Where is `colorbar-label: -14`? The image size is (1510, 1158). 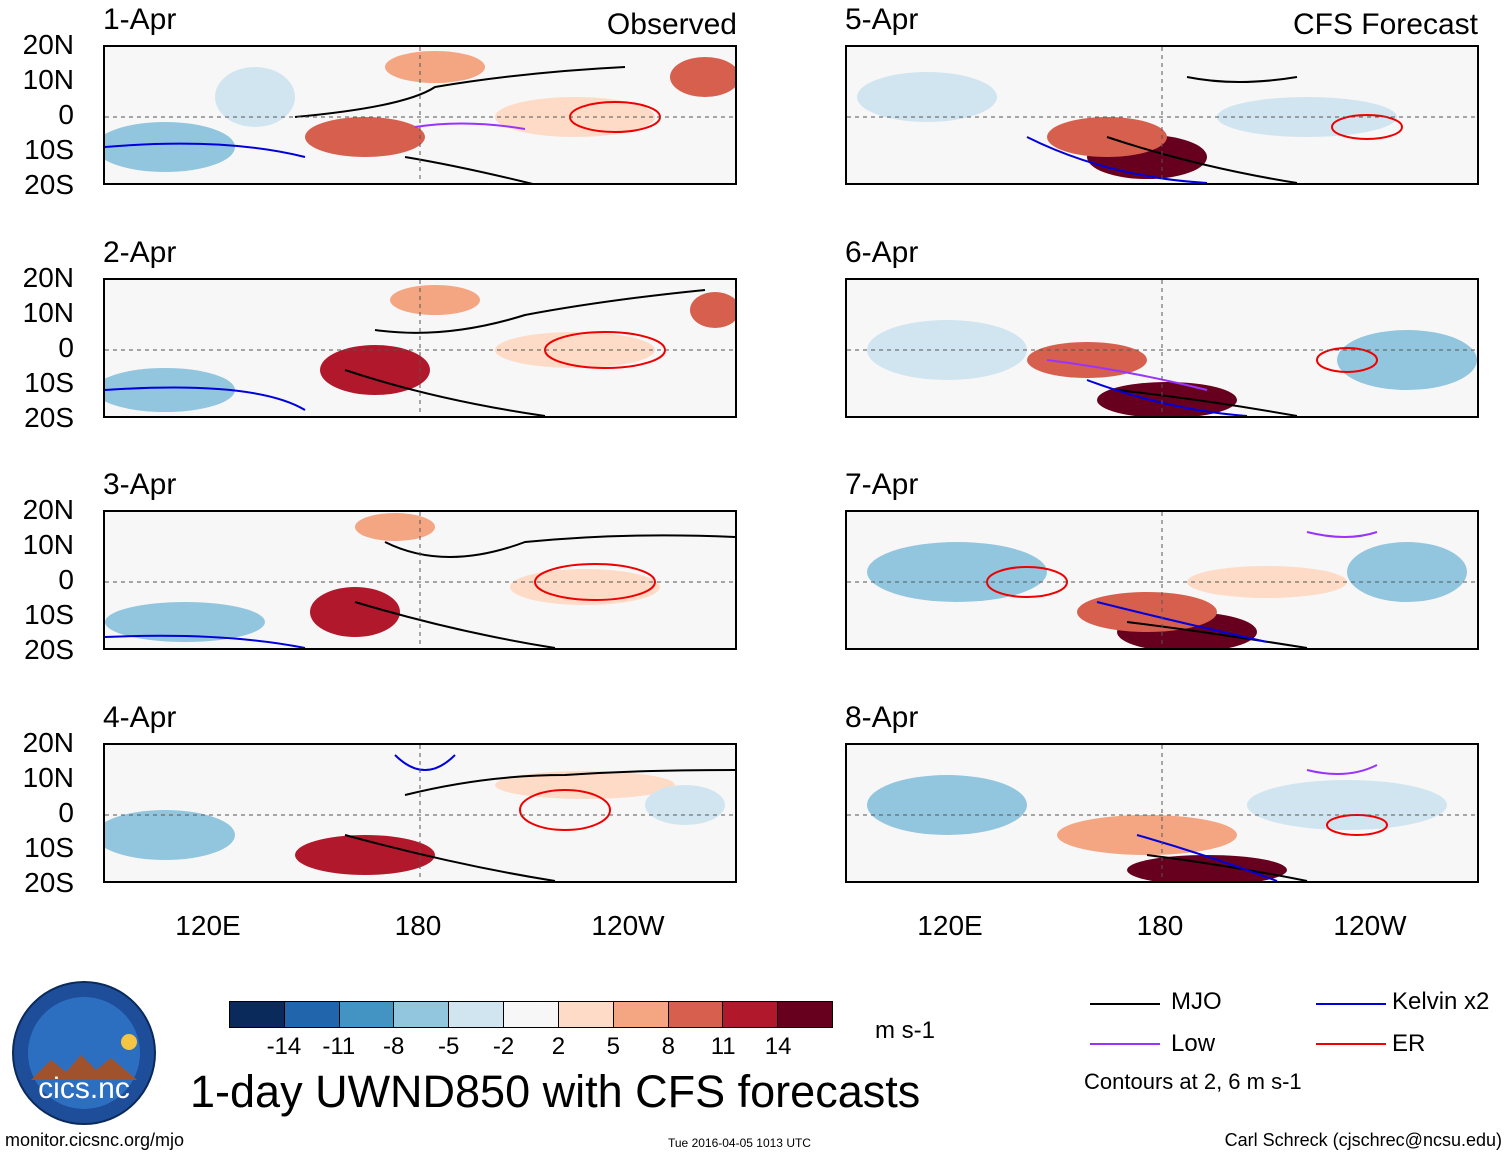
colorbar-label: -14 is located at coordinates (284, 1046).